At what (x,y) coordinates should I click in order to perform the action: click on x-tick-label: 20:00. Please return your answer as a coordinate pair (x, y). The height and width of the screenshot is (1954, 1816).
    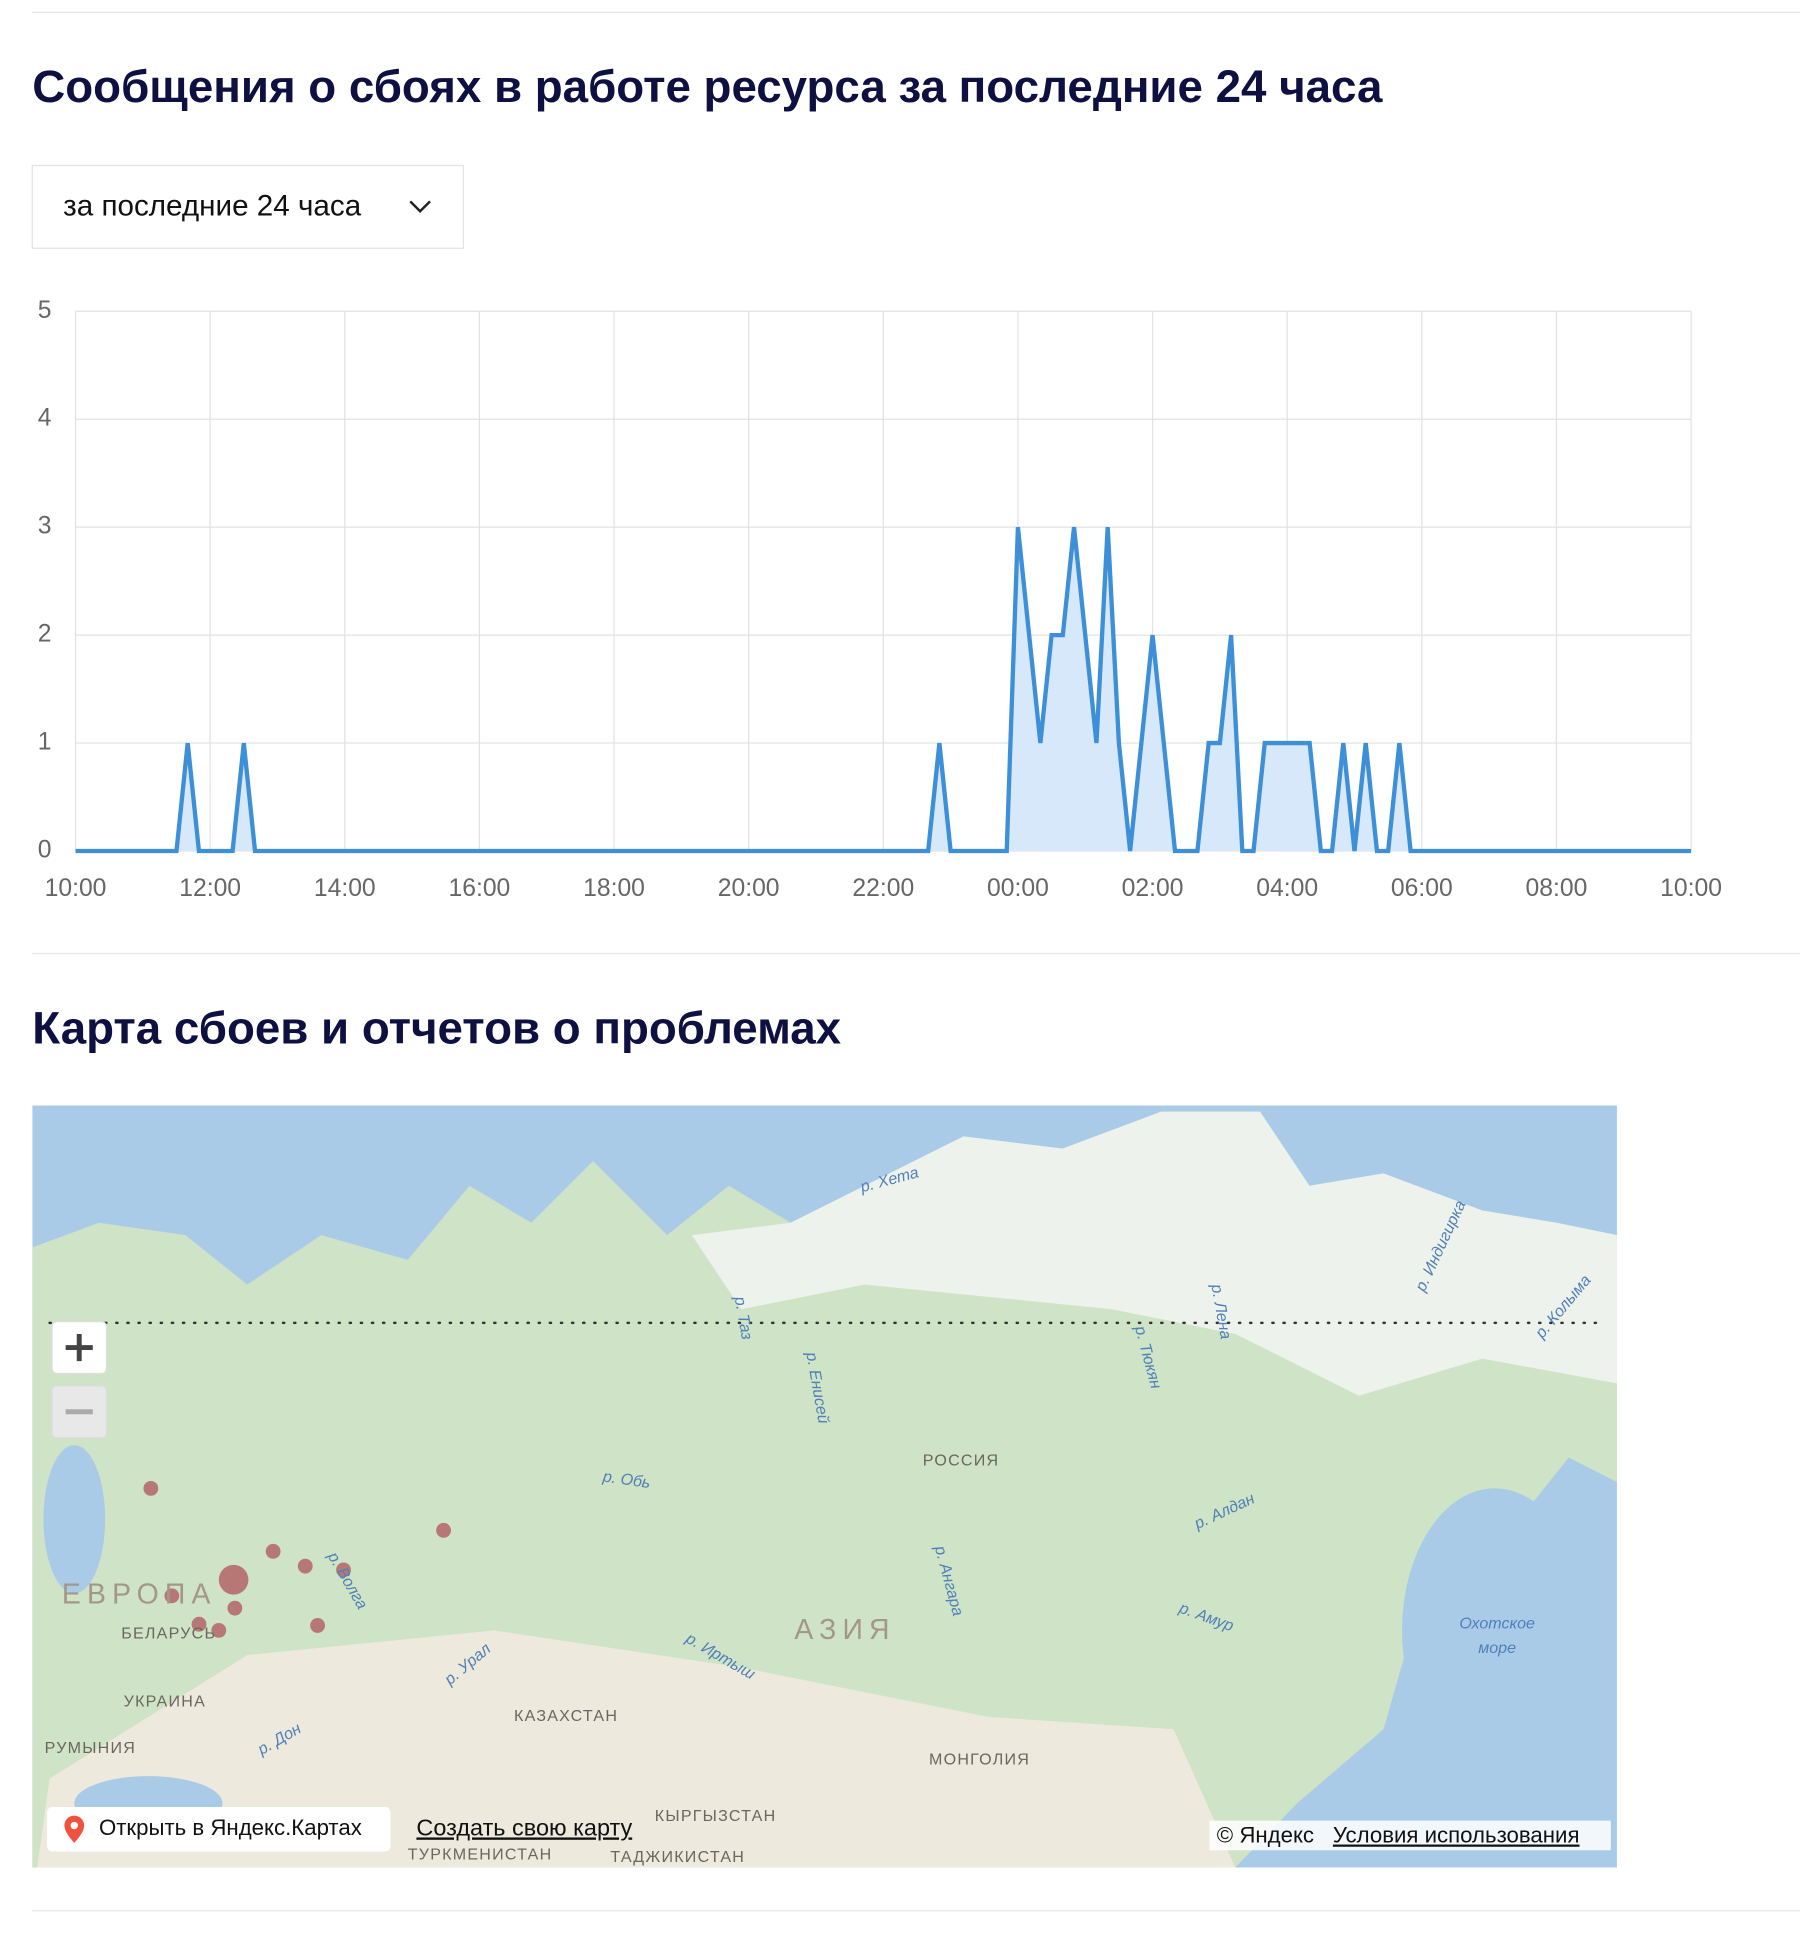
    Looking at the image, I should click on (749, 888).